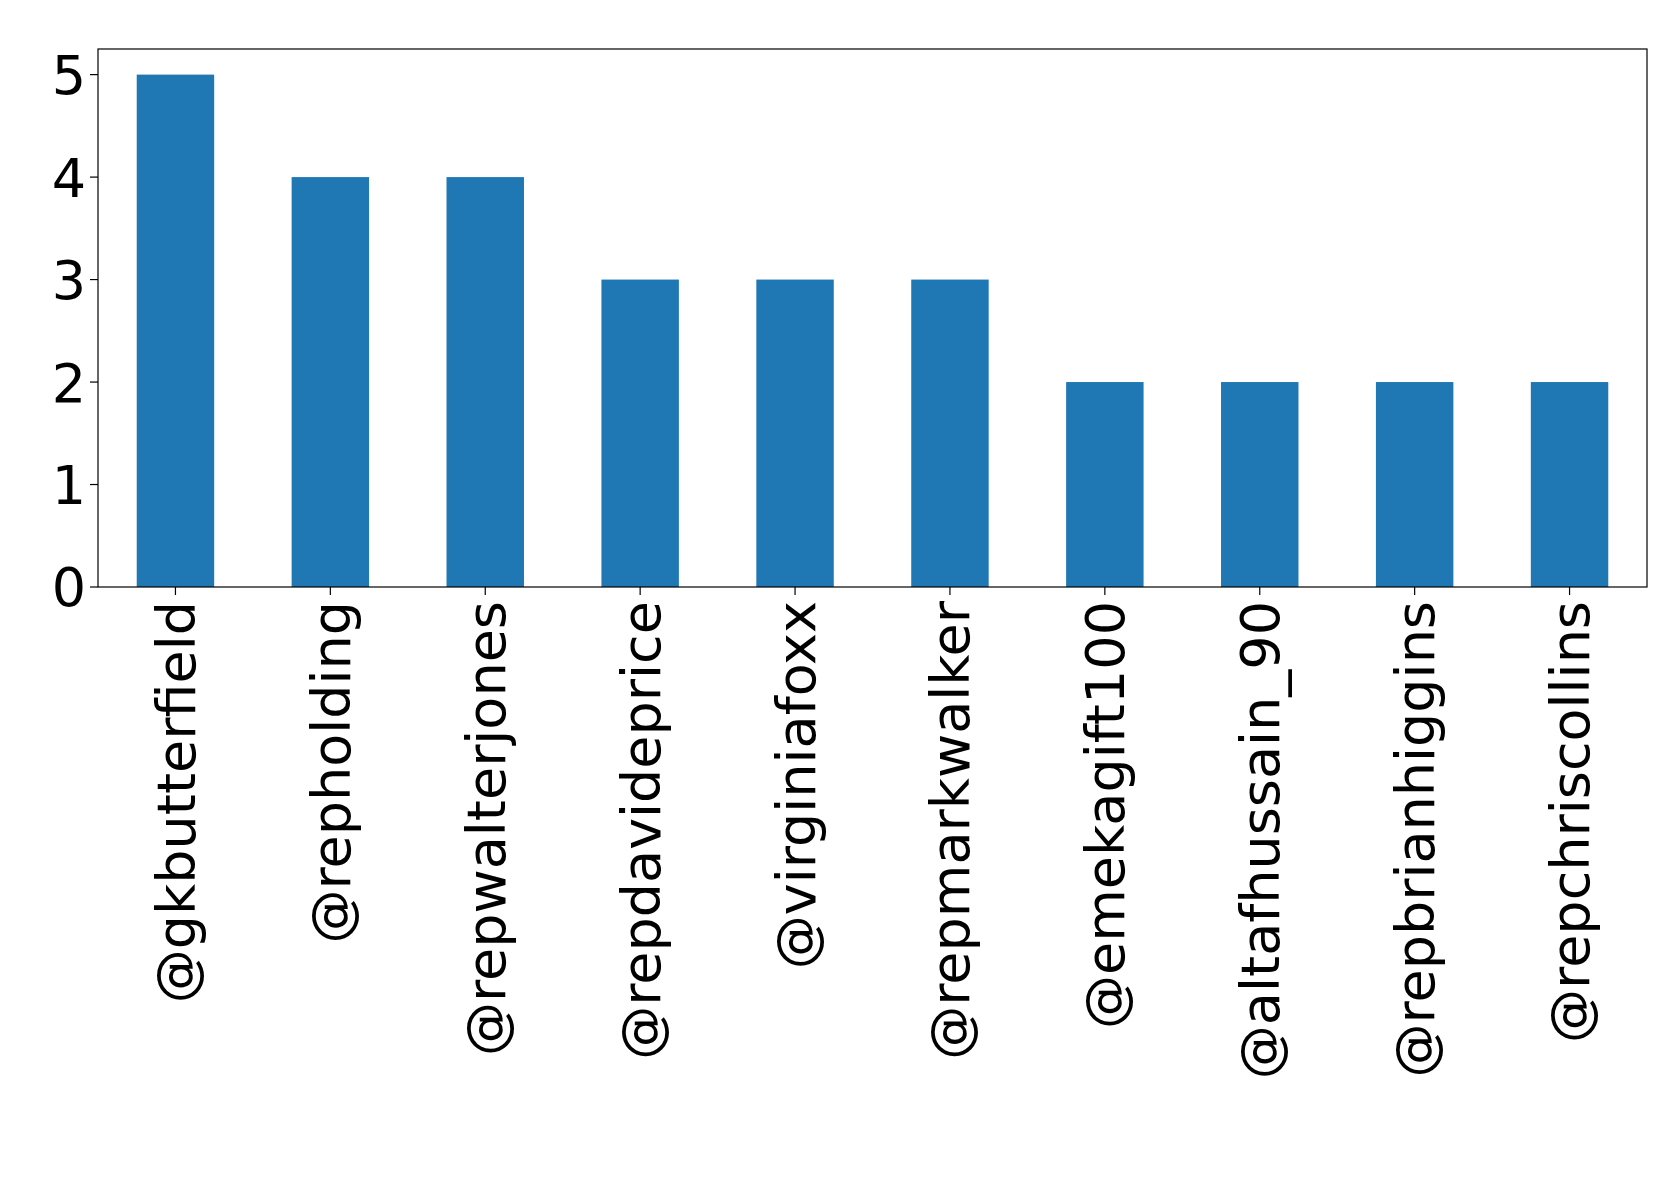 Image resolution: width=1679 pixels, height=1181 pixels. What do you see at coordinates (796, 785) in the screenshot?
I see `x-tick-label: @virginiafoxx` at bounding box center [796, 785].